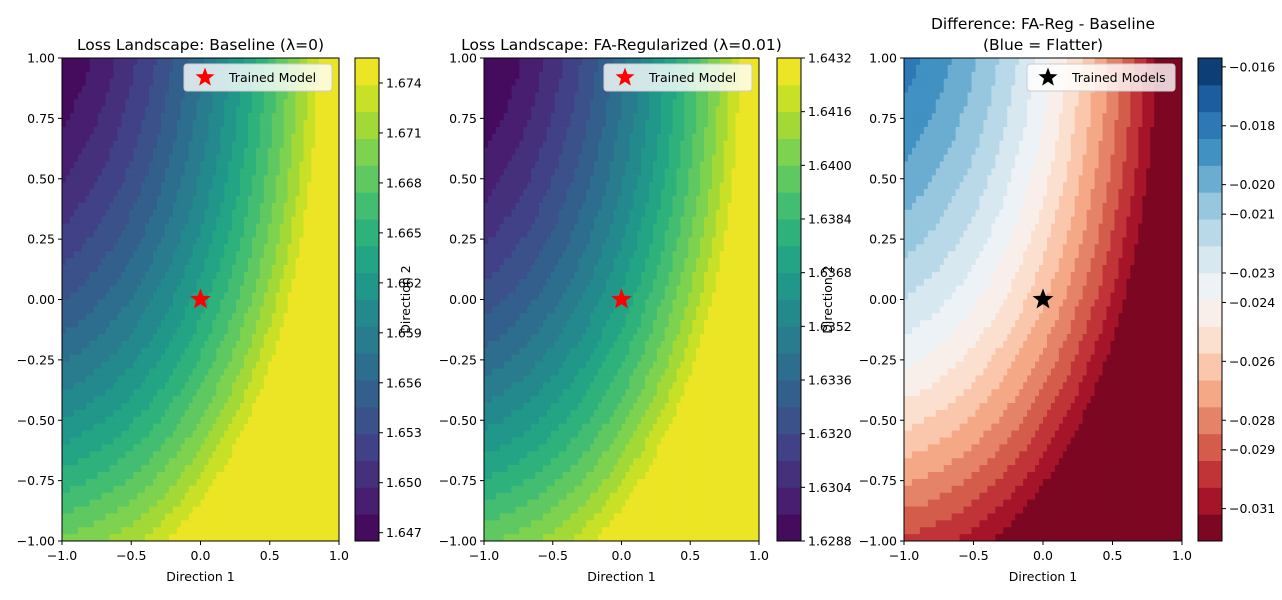 This screenshot has height=600, width=1282. I want to click on chart-title: Difference: FA-Reg - Baseline, so click(1043, 24).